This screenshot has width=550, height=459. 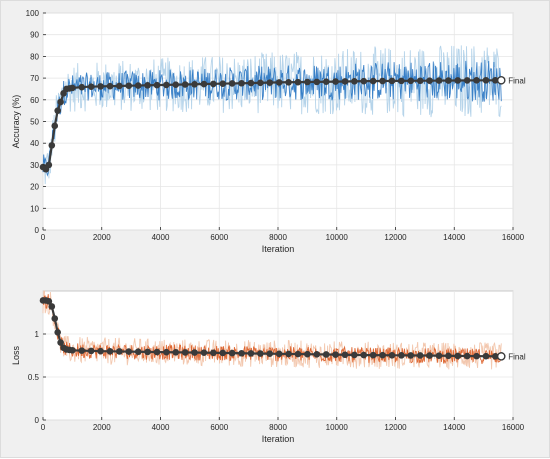 What do you see at coordinates (501, 356) in the screenshot?
I see `loss-final-marker` at bounding box center [501, 356].